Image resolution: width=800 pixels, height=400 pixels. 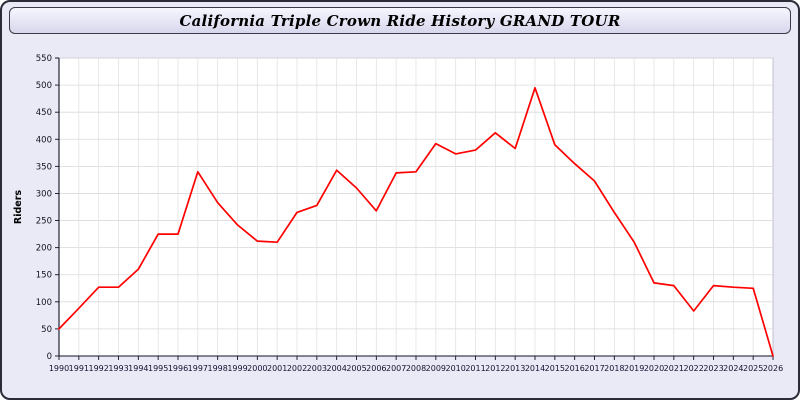 What do you see at coordinates (594, 368) in the screenshot?
I see `svg-text: 2017` at bounding box center [594, 368].